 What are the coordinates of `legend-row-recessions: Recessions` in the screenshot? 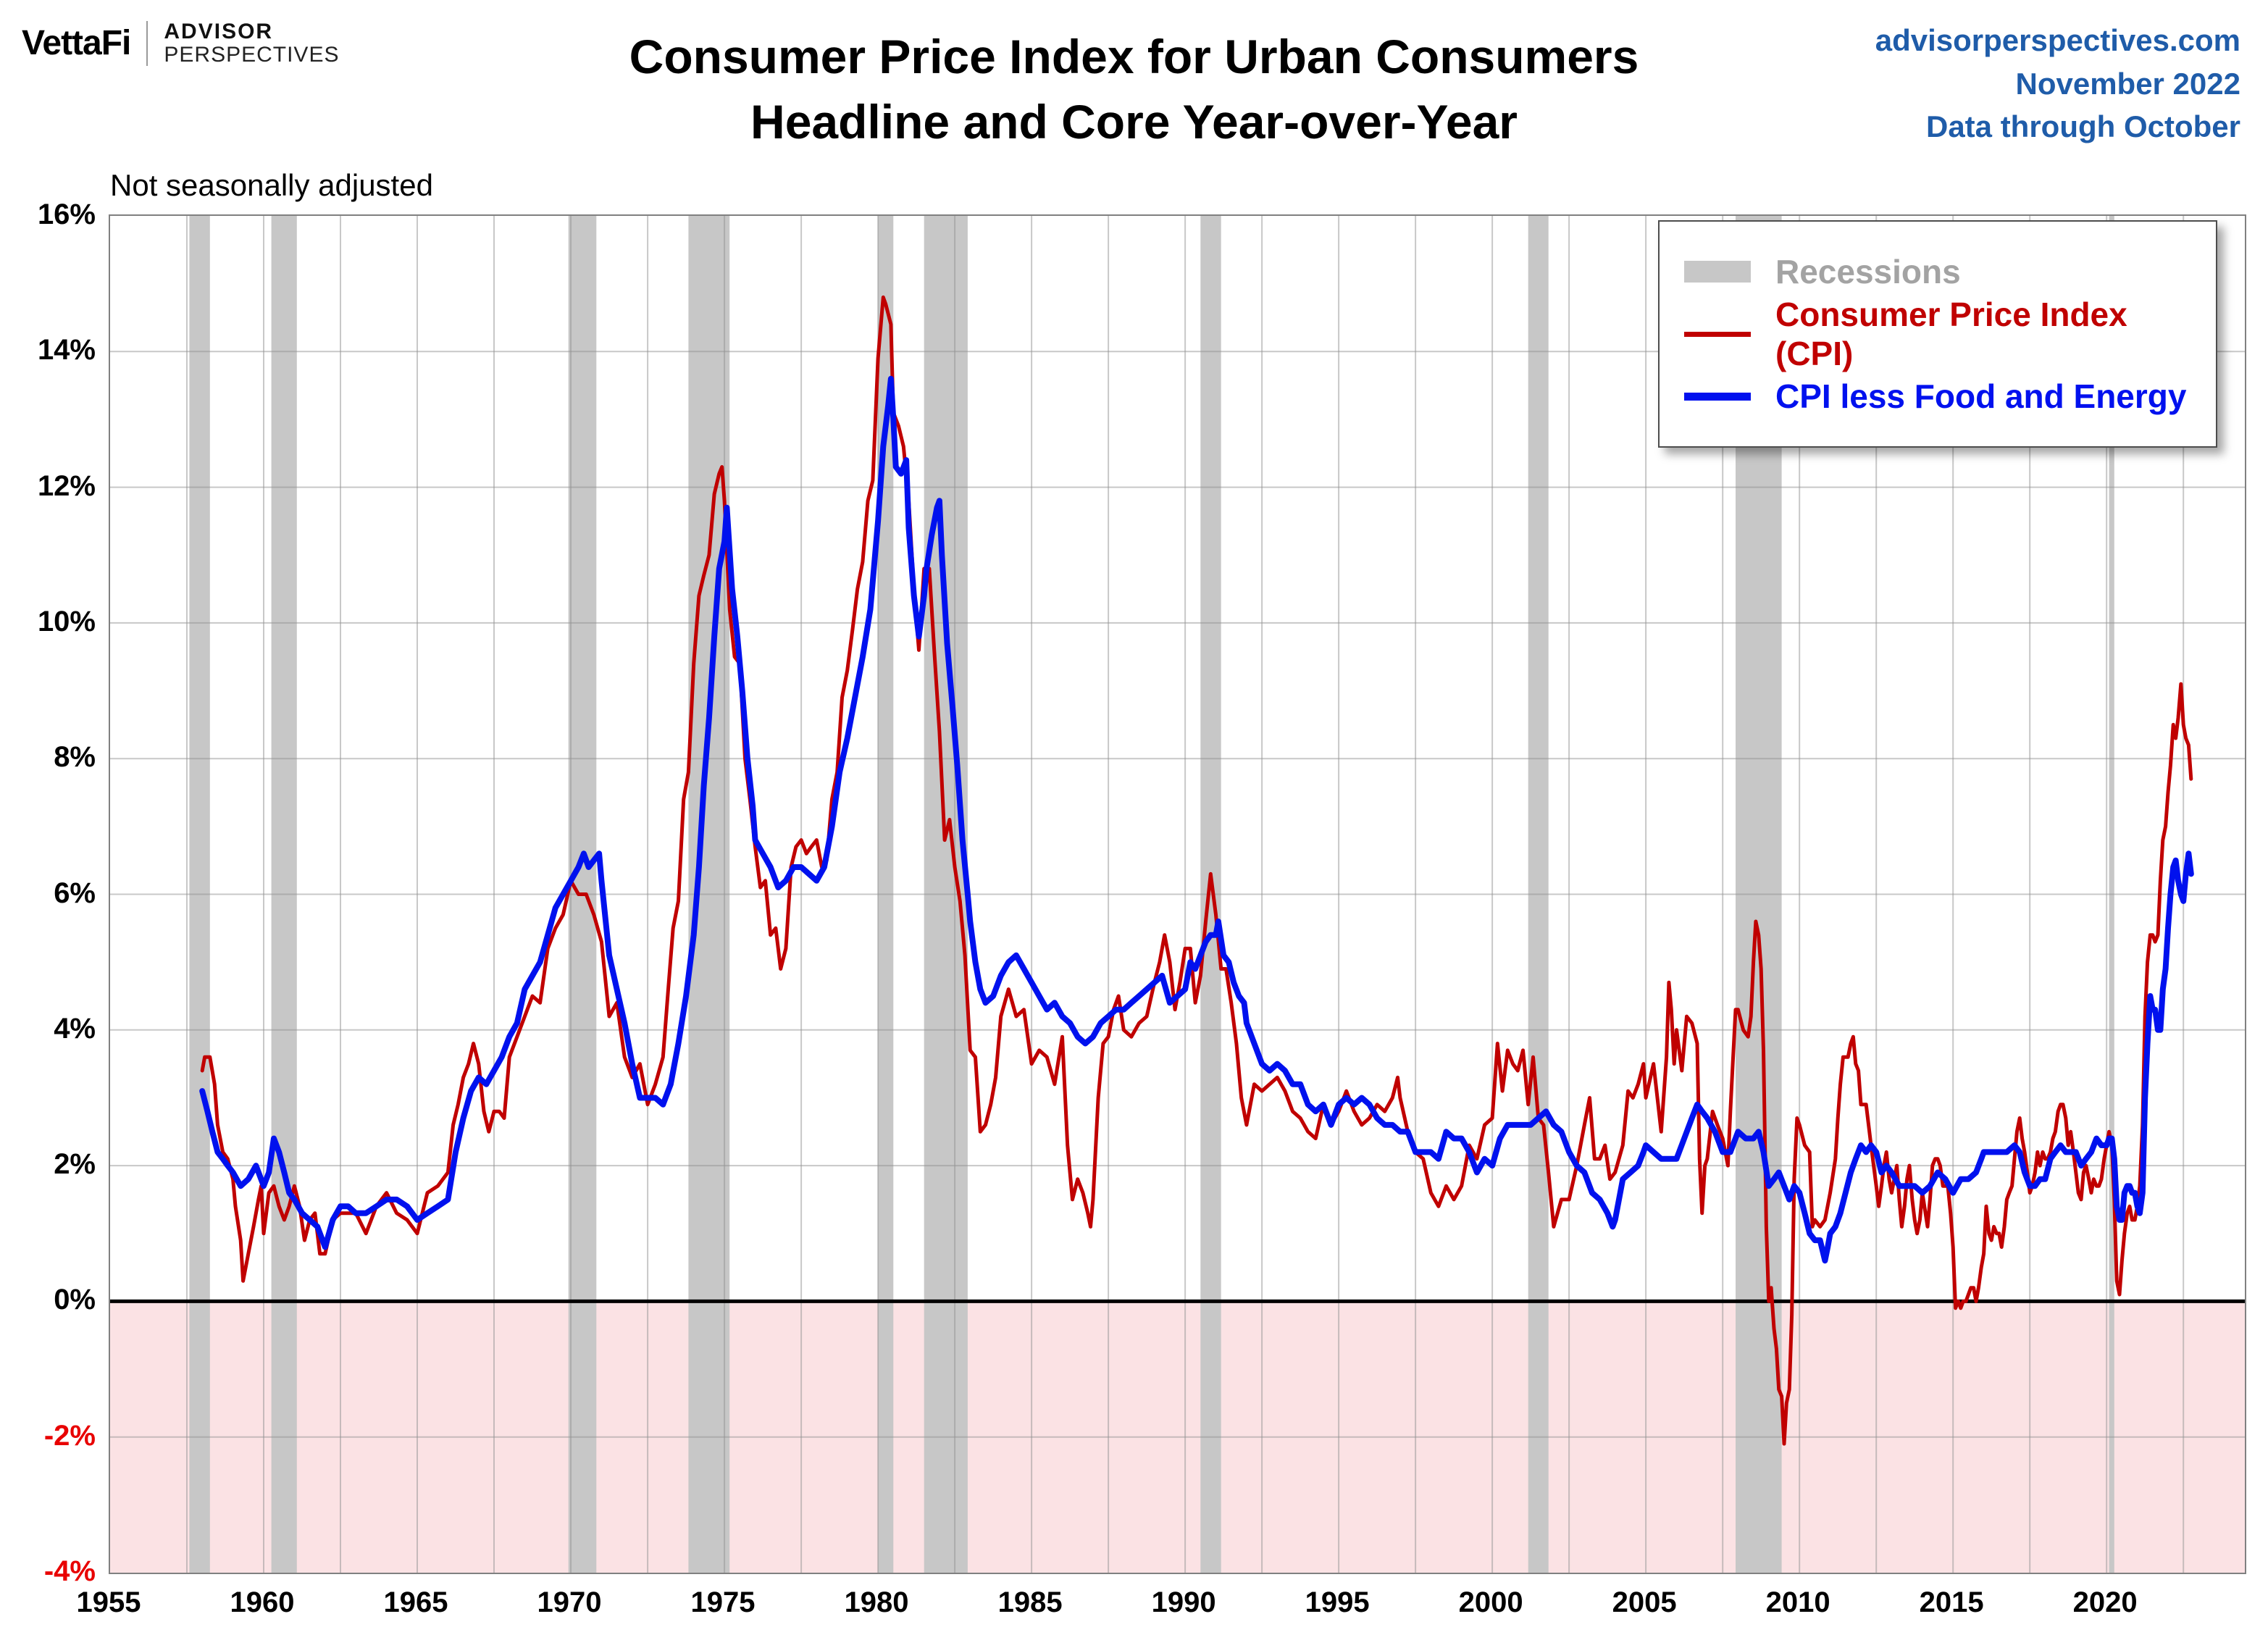 It's located at (1938, 271).